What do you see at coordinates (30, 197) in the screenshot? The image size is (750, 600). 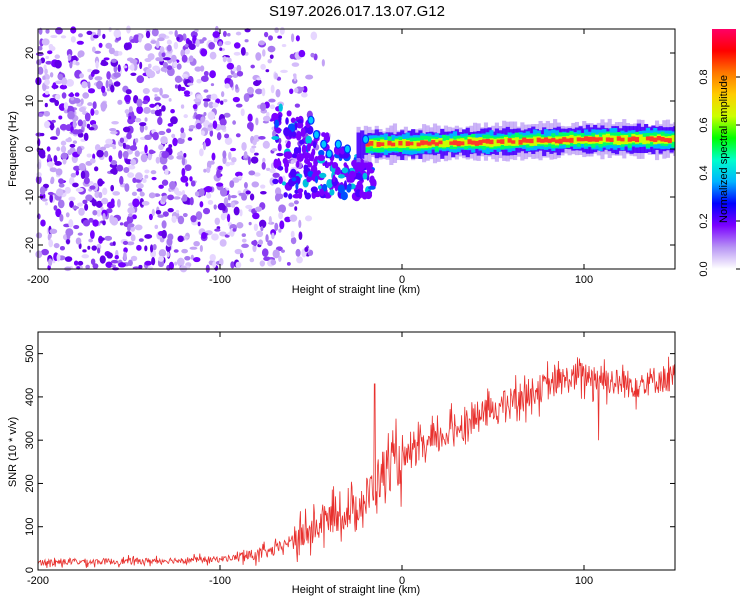 I see `spectrogram-y-tick-label: -10` at bounding box center [30, 197].